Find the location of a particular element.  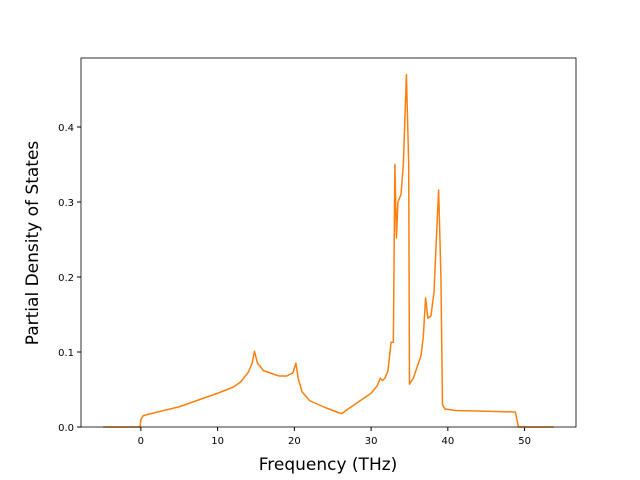

y-axis-label: Partial Density of States is located at coordinates (33, 243).